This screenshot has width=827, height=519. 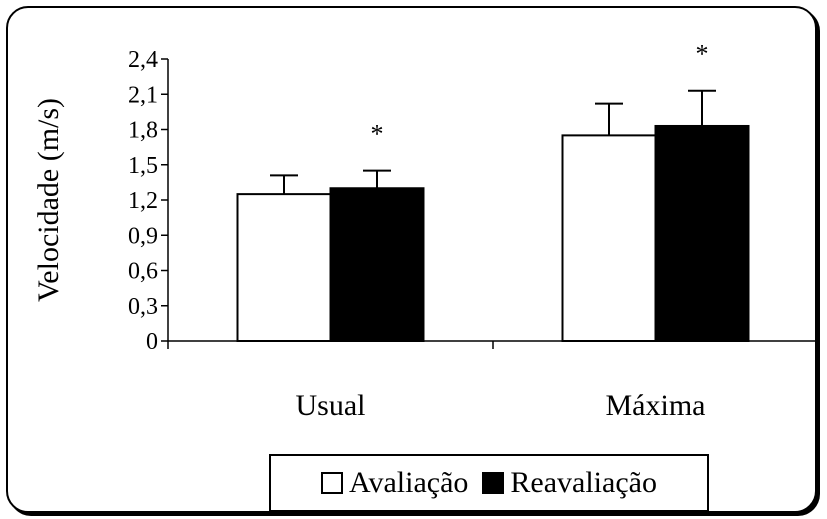 I want to click on legend-swatch-reavaliacao, so click(x=493, y=483).